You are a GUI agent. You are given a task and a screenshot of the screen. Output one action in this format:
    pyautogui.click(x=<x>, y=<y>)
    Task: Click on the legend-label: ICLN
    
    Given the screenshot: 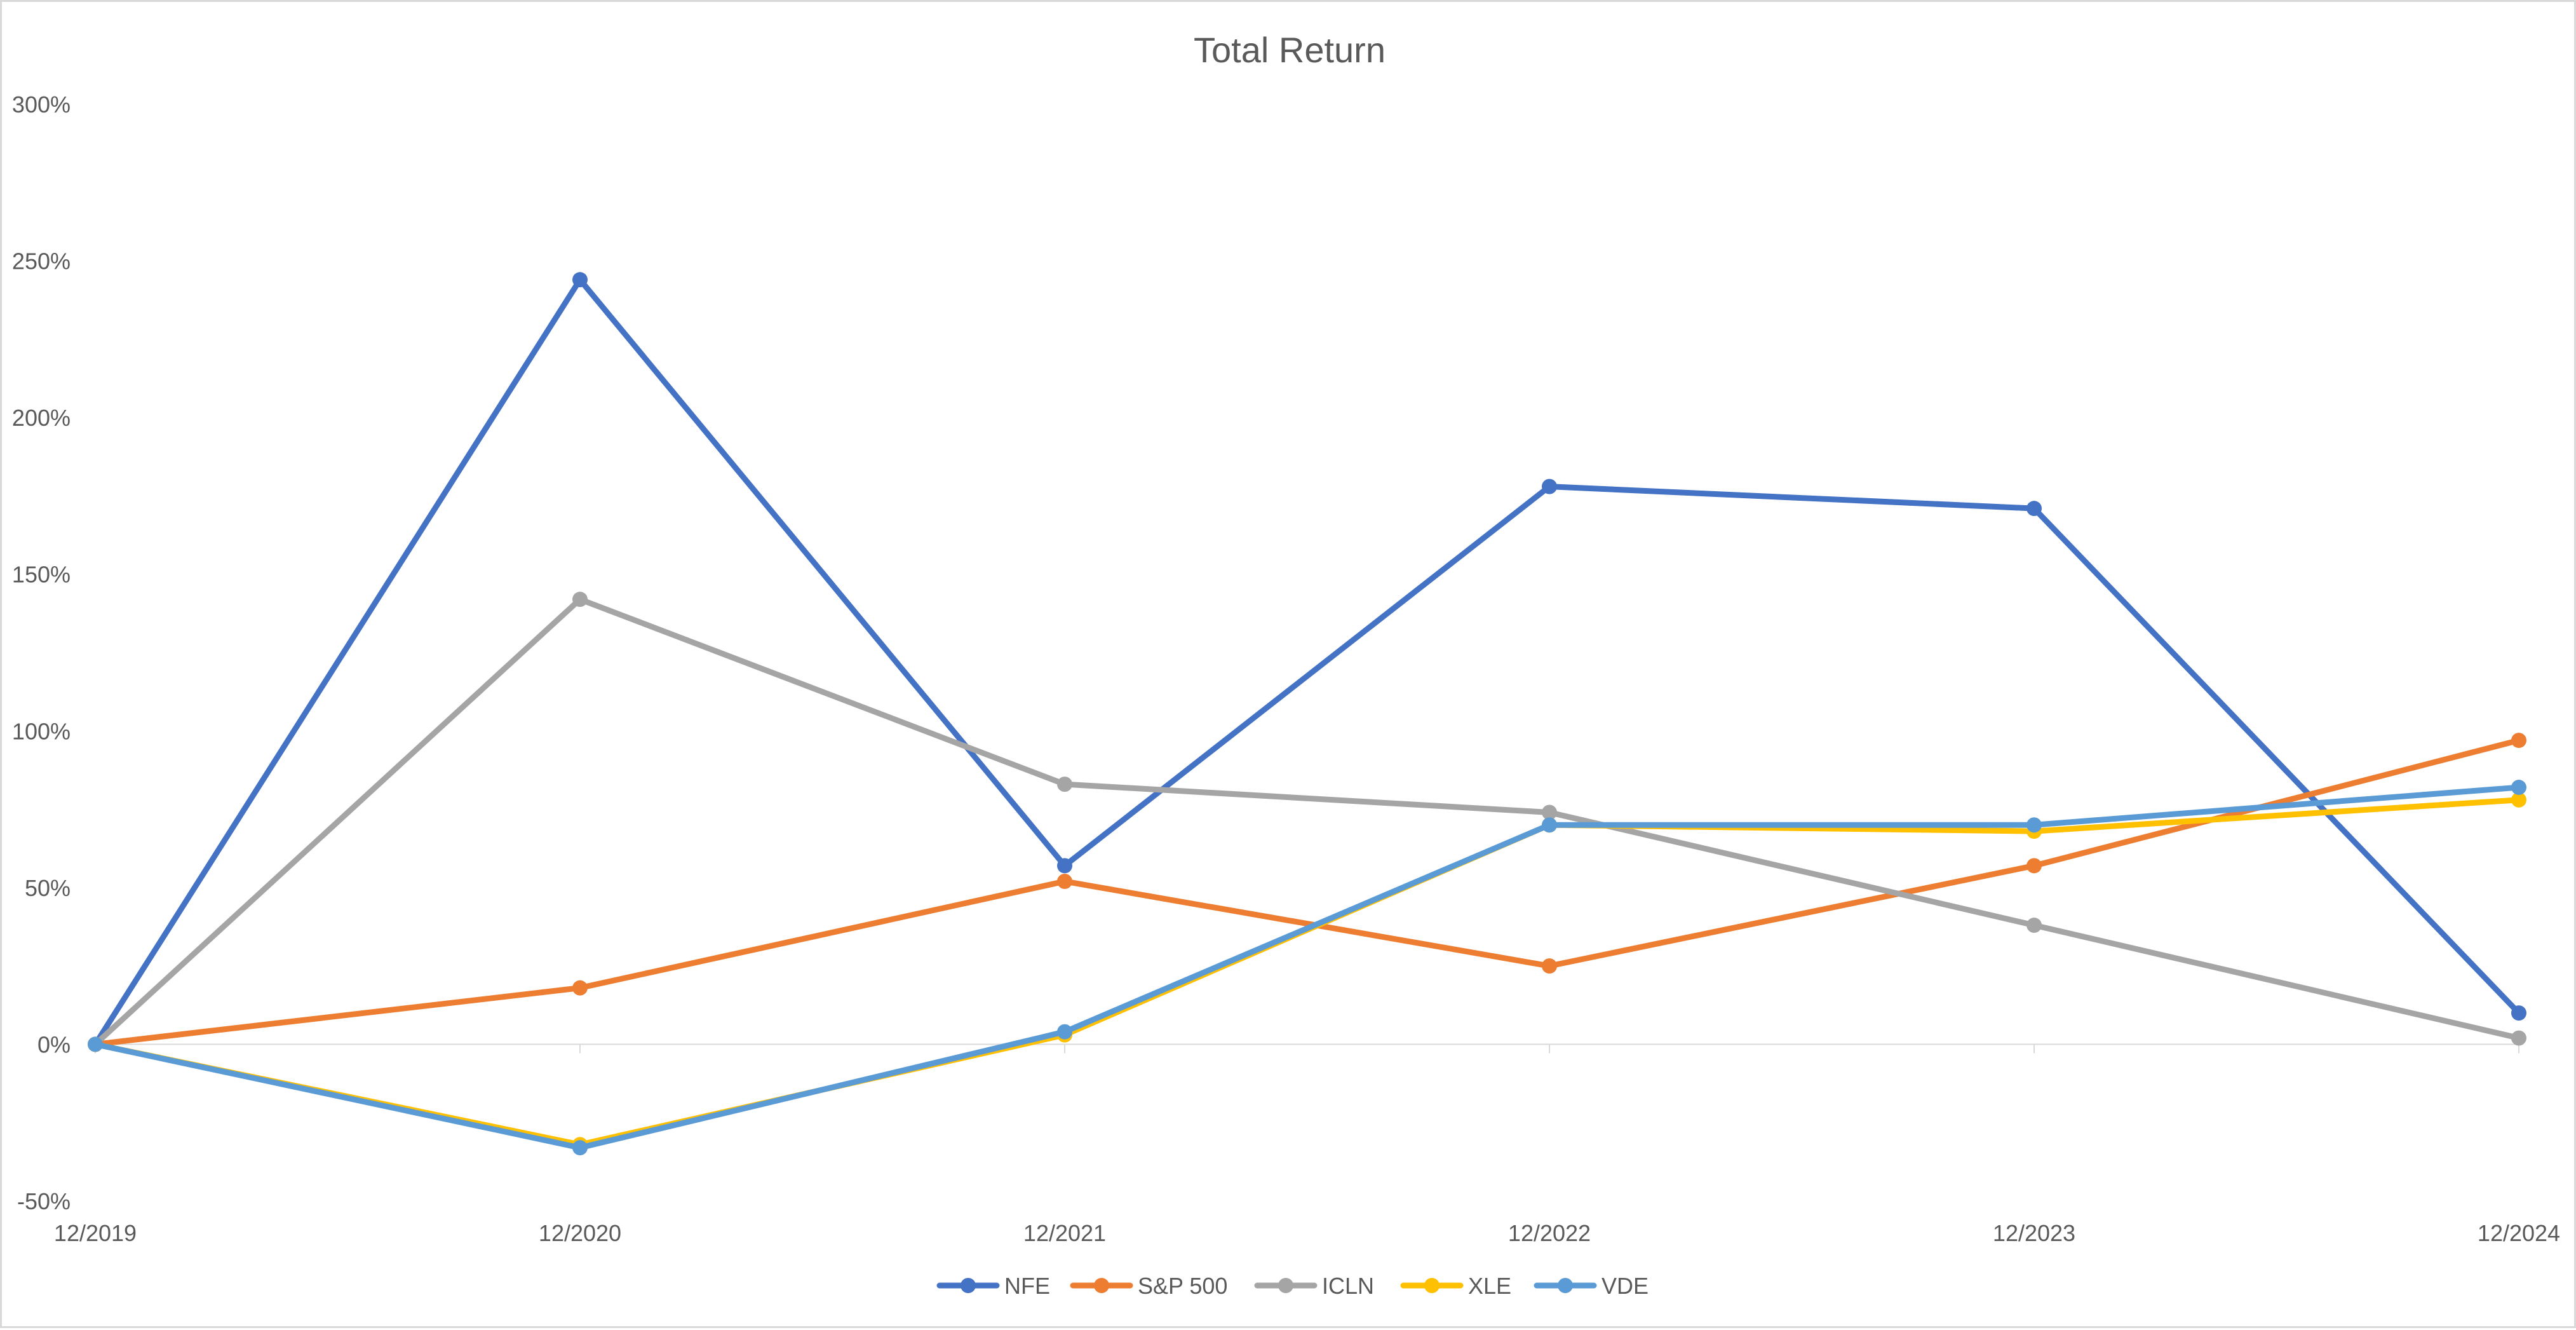 What is the action you would take?
    pyautogui.click(x=1348, y=1286)
    